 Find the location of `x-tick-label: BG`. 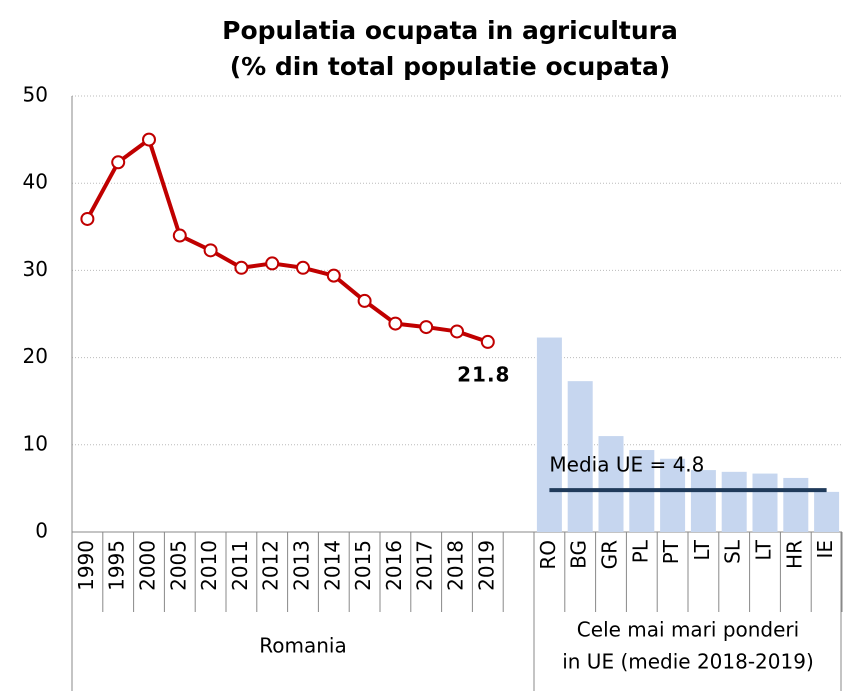

x-tick-label: BG is located at coordinates (579, 554).